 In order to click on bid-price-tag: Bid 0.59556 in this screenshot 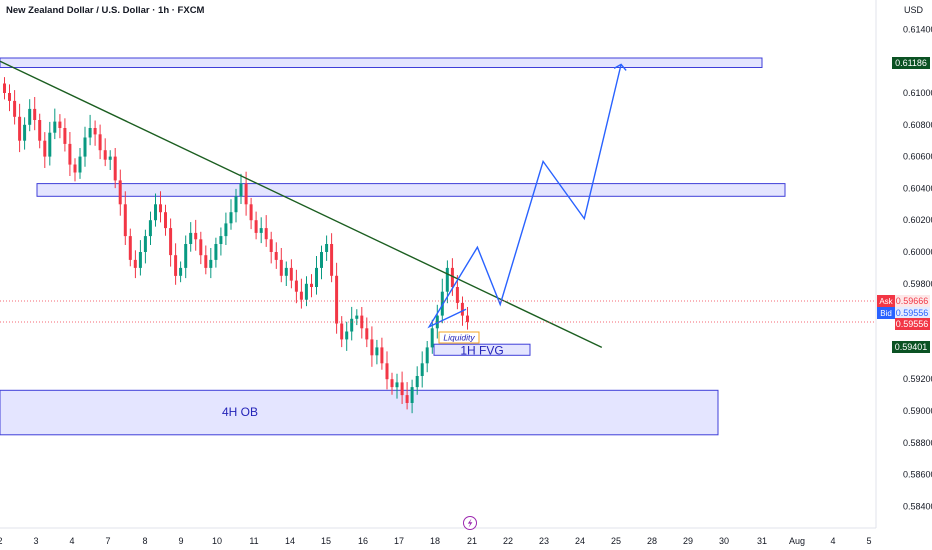, I will do `click(903, 313)`.